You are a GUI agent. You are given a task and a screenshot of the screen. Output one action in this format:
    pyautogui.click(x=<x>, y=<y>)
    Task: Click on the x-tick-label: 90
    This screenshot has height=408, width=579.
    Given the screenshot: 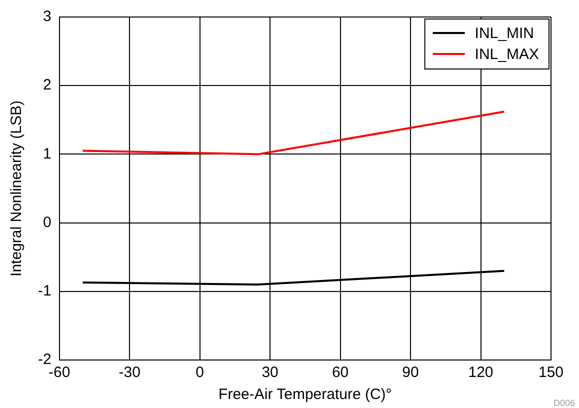 What is the action you would take?
    pyautogui.click(x=410, y=373)
    